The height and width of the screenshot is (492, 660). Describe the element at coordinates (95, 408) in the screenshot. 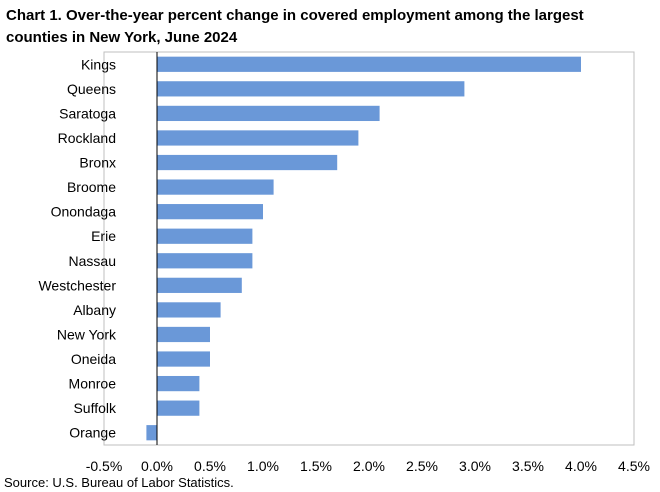

I see `category-label: Suffolk` at that location.